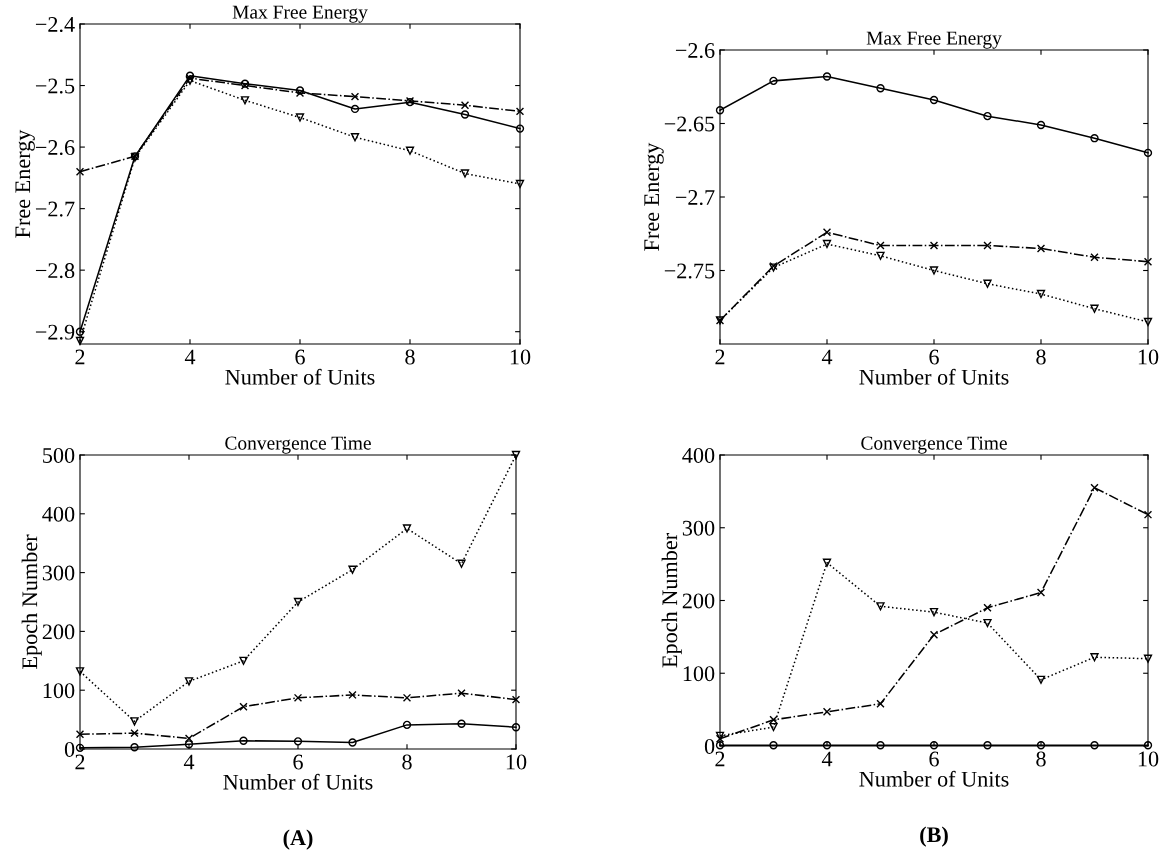 This screenshot has height=858, width=1168. I want to click on y-tick-label: −2.6, so click(695, 50).